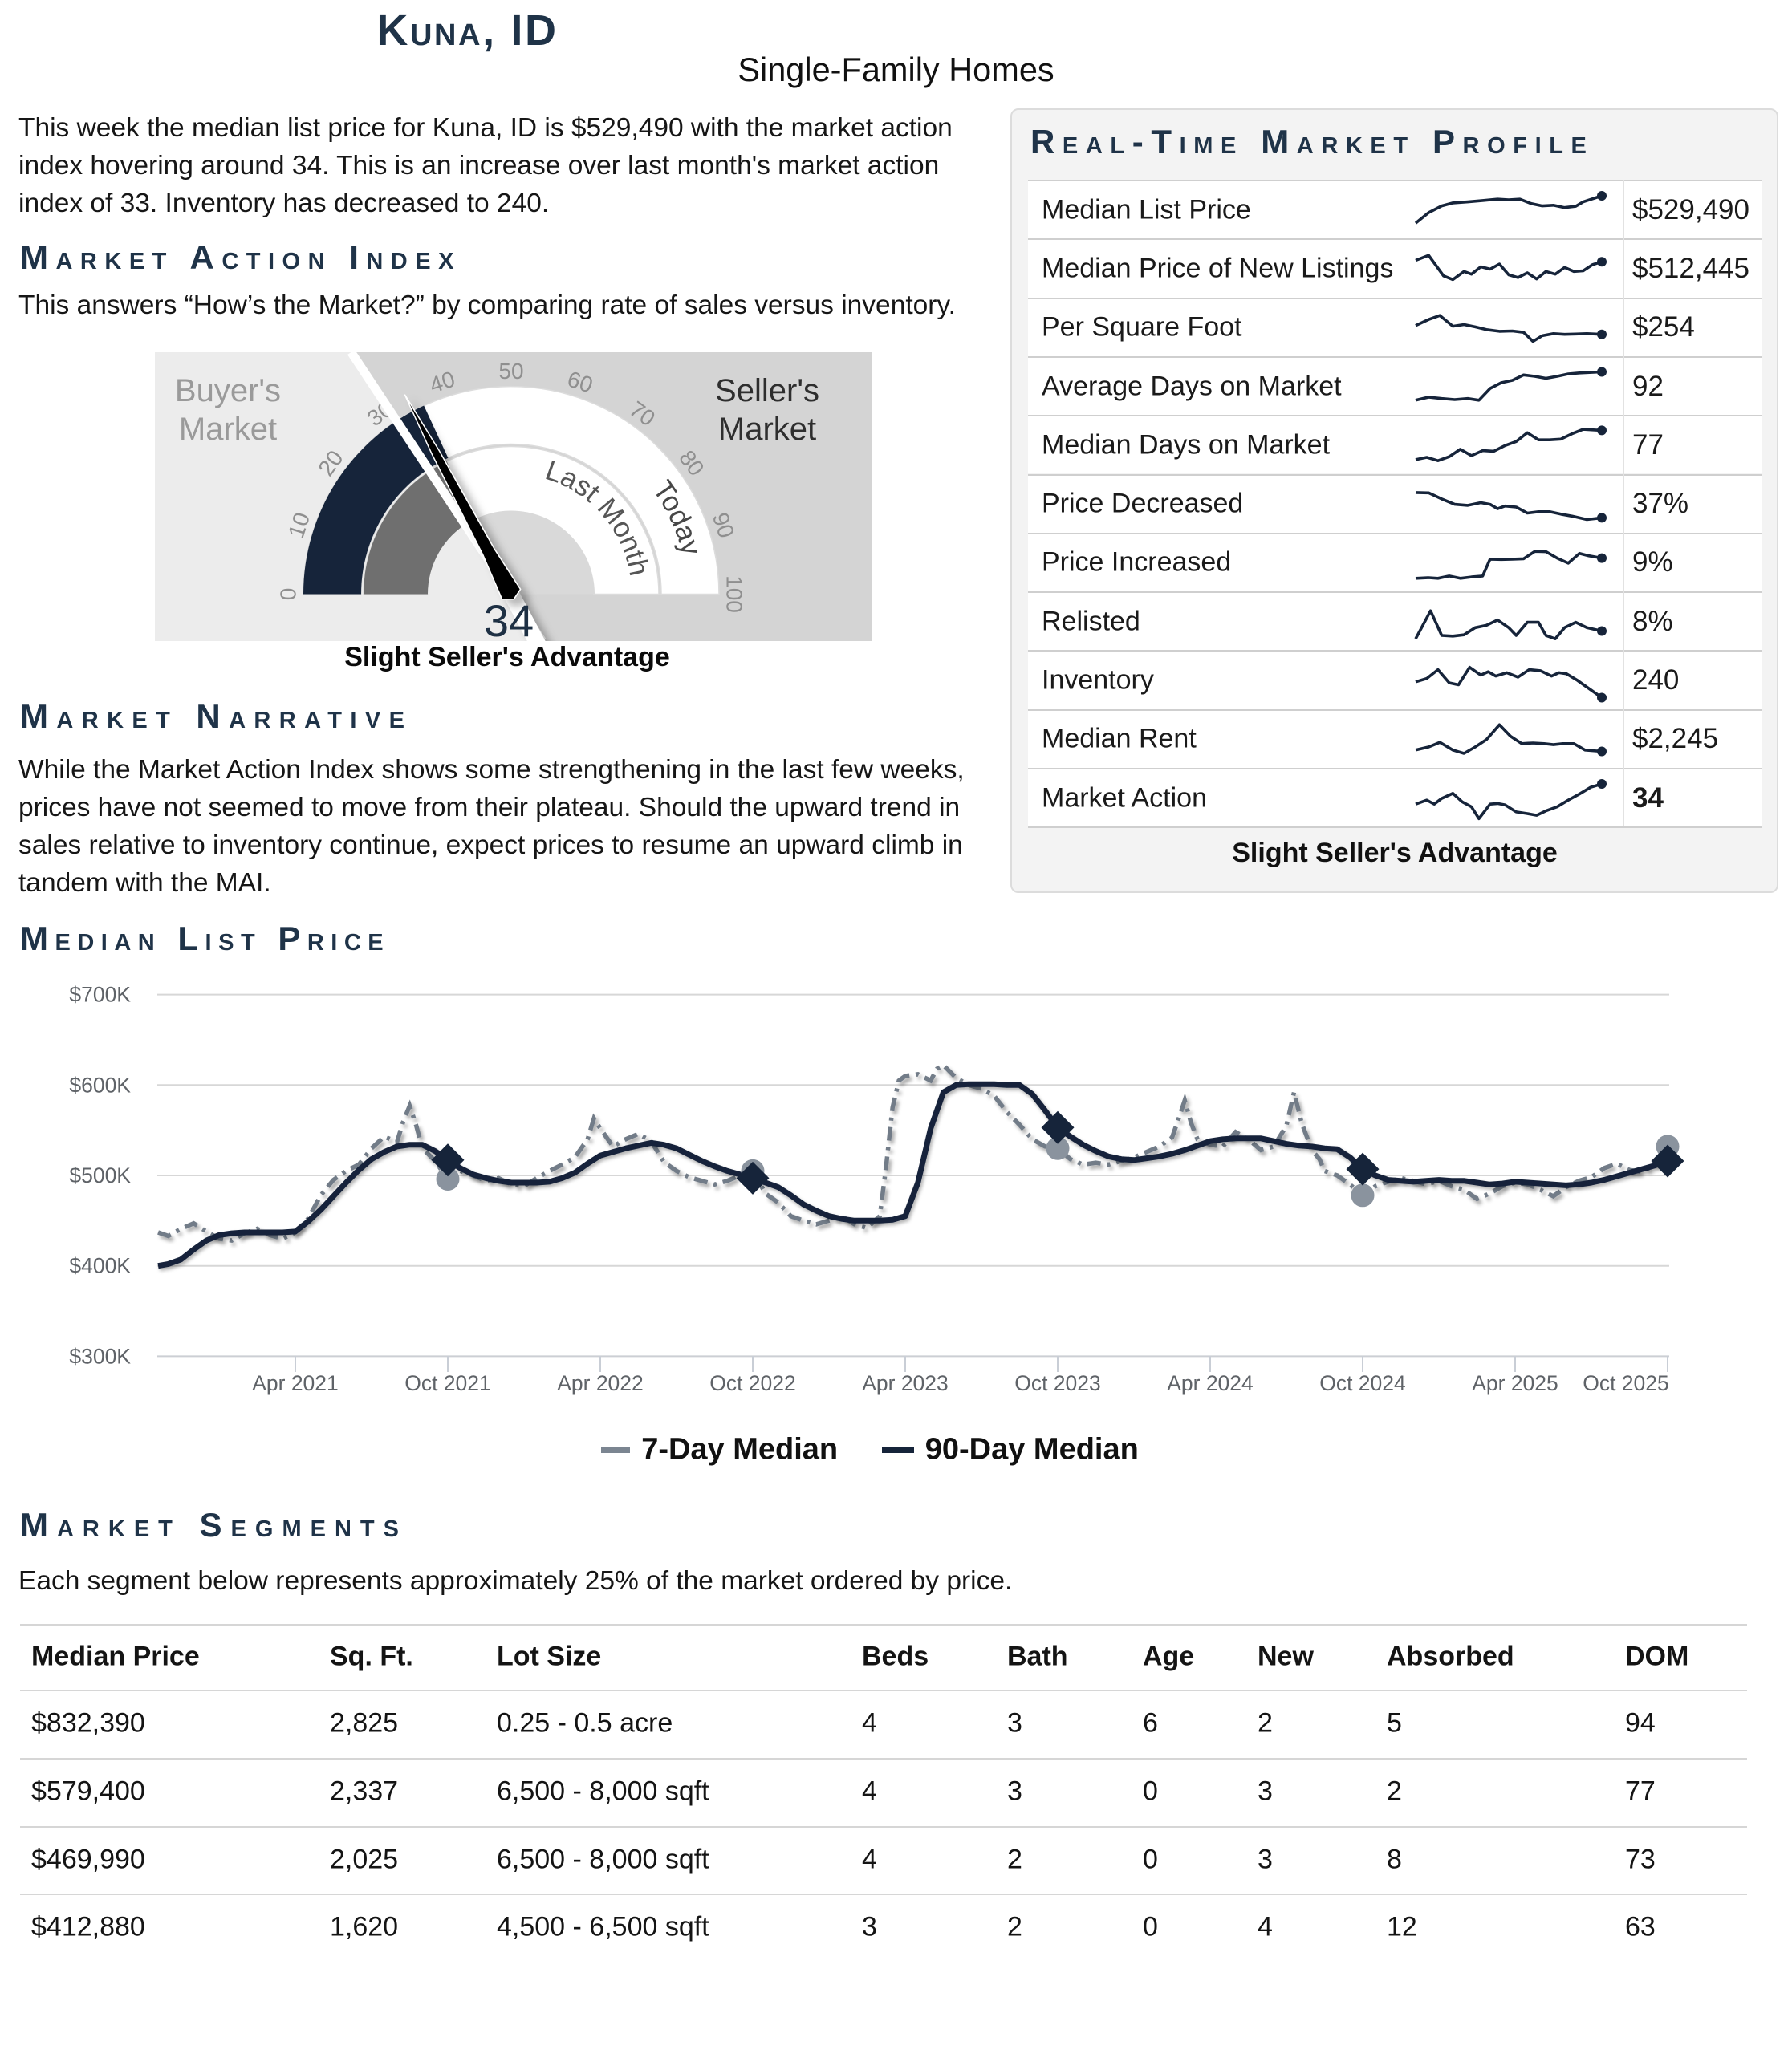 The width and height of the screenshot is (1792, 2054). Describe the element at coordinates (752, 1383) in the screenshot. I see `svg-text: Oct 2022` at that location.